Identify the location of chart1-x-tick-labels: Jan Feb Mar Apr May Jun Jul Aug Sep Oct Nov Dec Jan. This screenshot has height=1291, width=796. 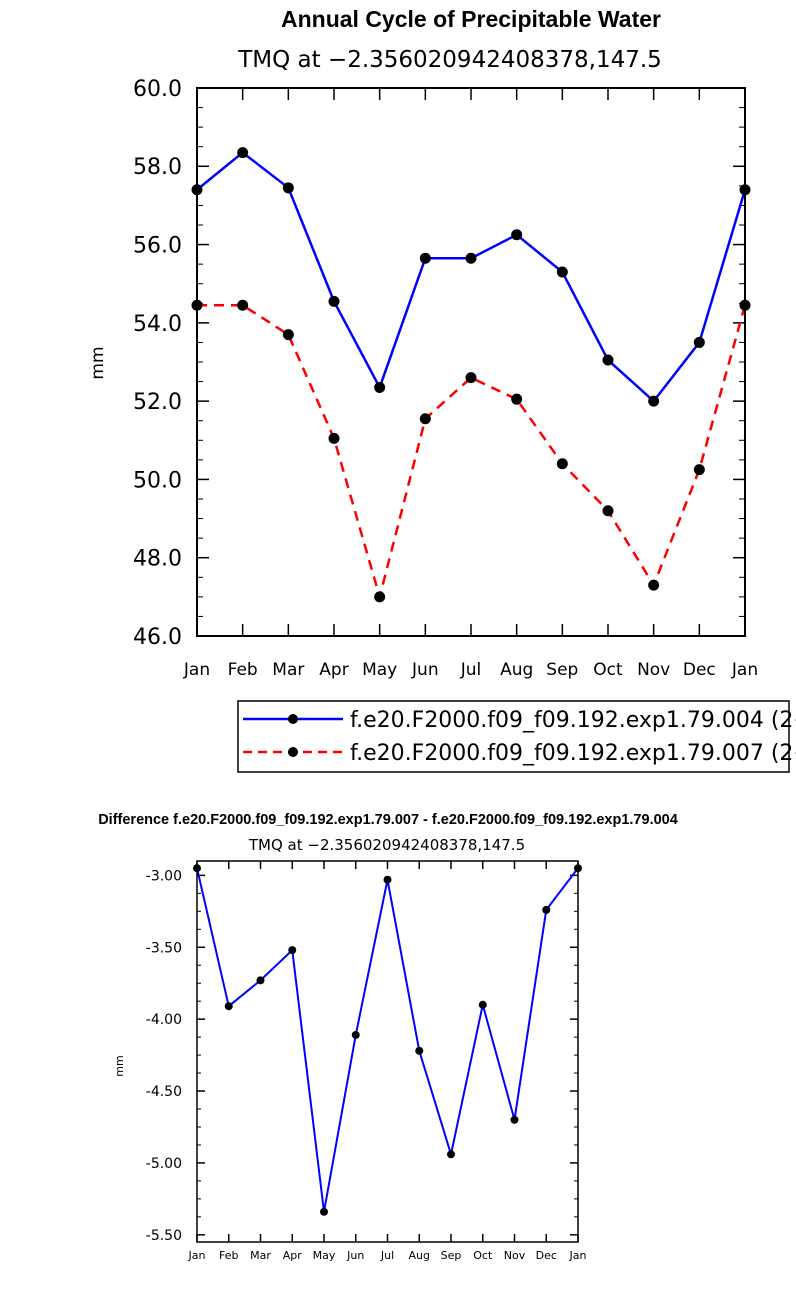
(470, 670).